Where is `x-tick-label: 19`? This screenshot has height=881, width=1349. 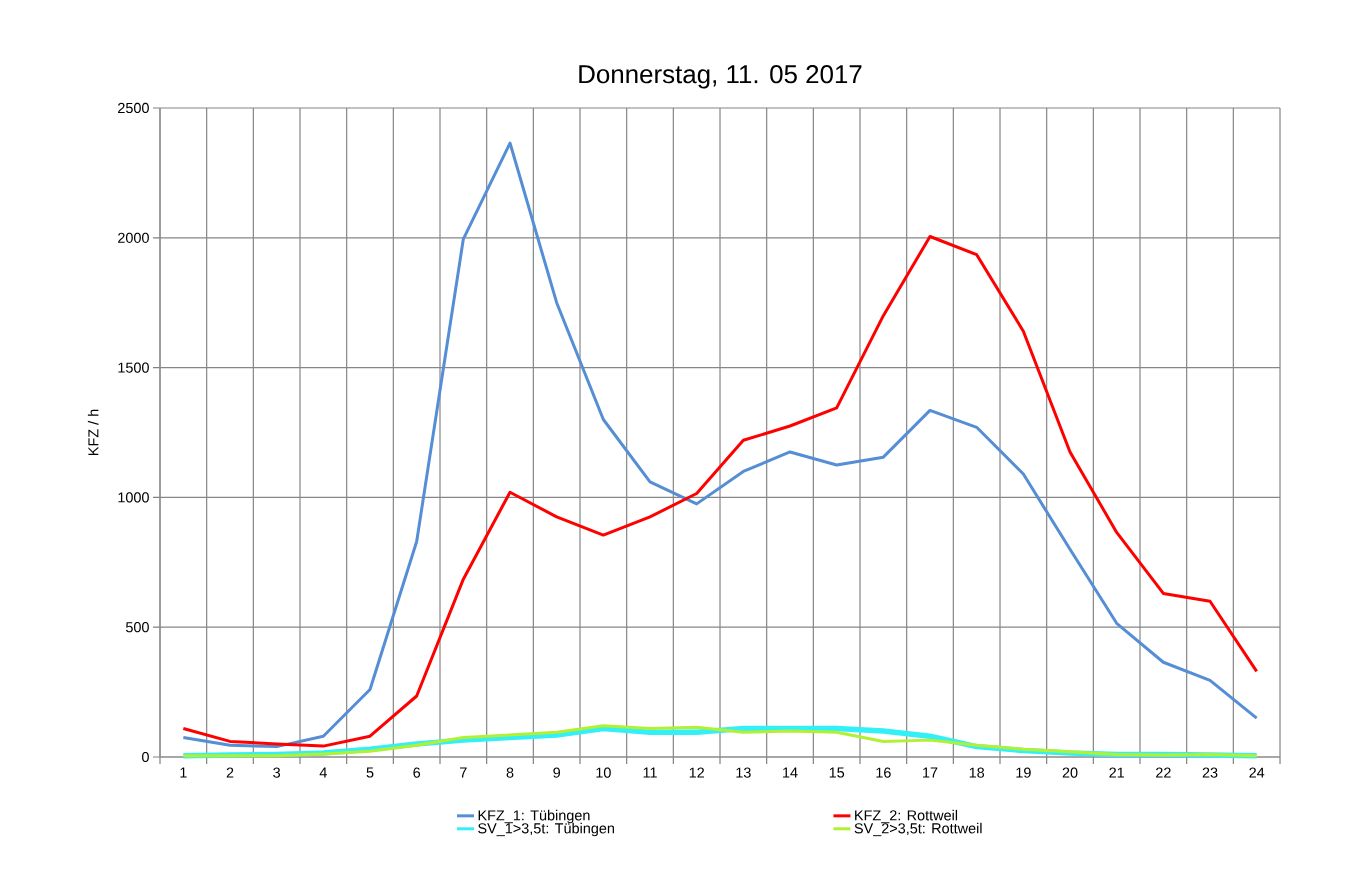
x-tick-label: 19 is located at coordinates (1023, 772).